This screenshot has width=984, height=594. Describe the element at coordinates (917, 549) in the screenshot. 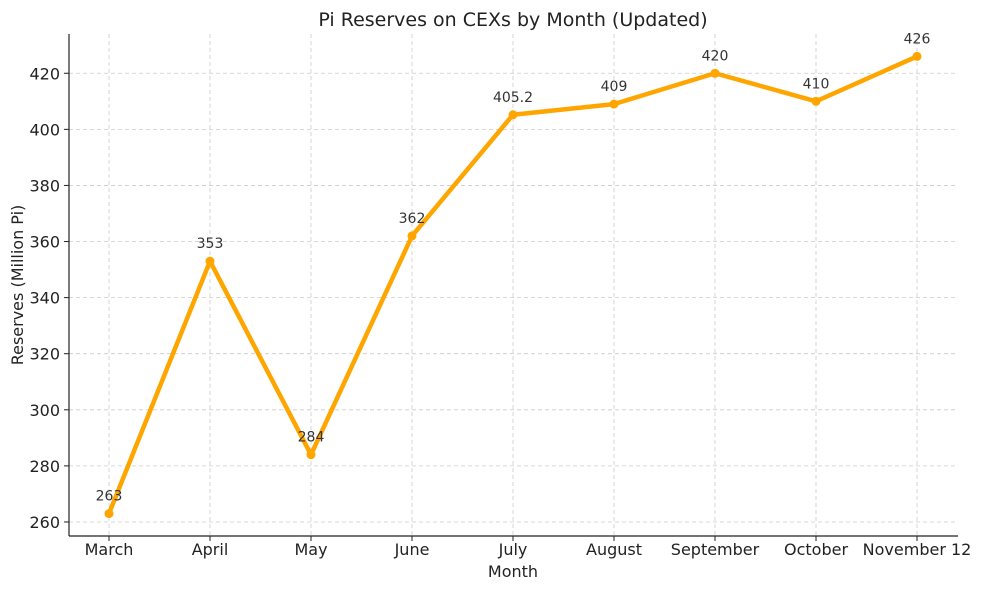

I see `x-tick-label: November 12` at that location.